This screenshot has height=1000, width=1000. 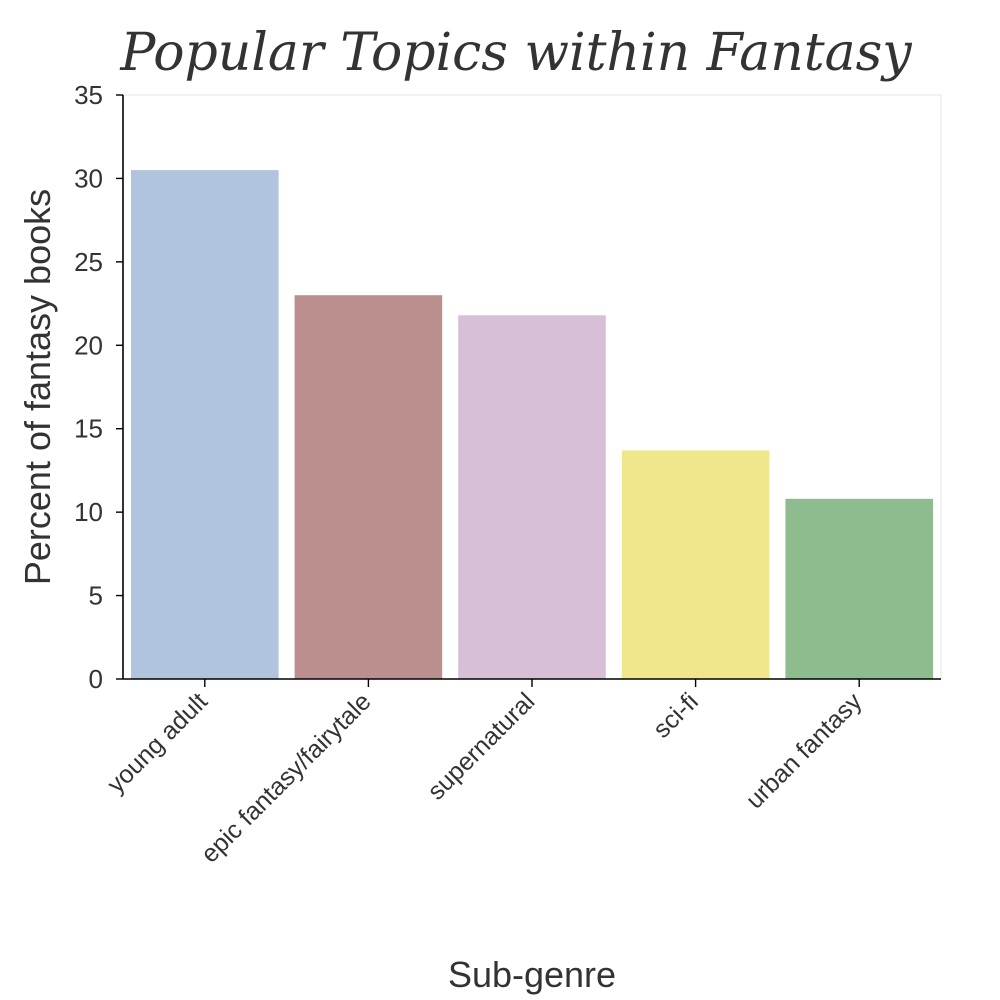 I want to click on bar-supernatural, so click(x=532, y=497).